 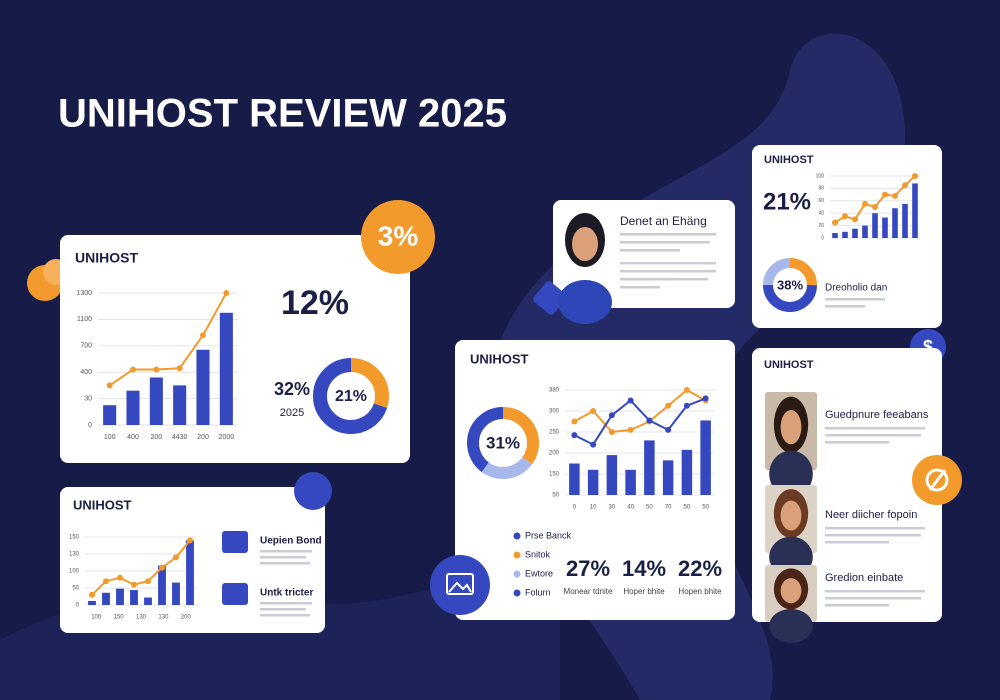 I want to click on x-tick-label: 10, so click(x=593, y=508).